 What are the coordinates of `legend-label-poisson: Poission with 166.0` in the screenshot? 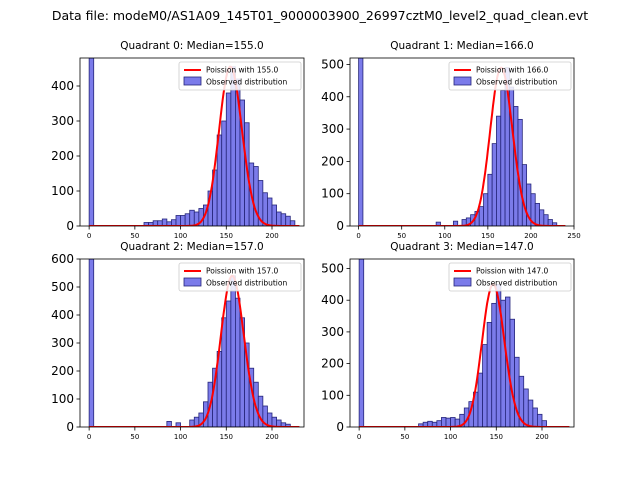 It's located at (512, 70).